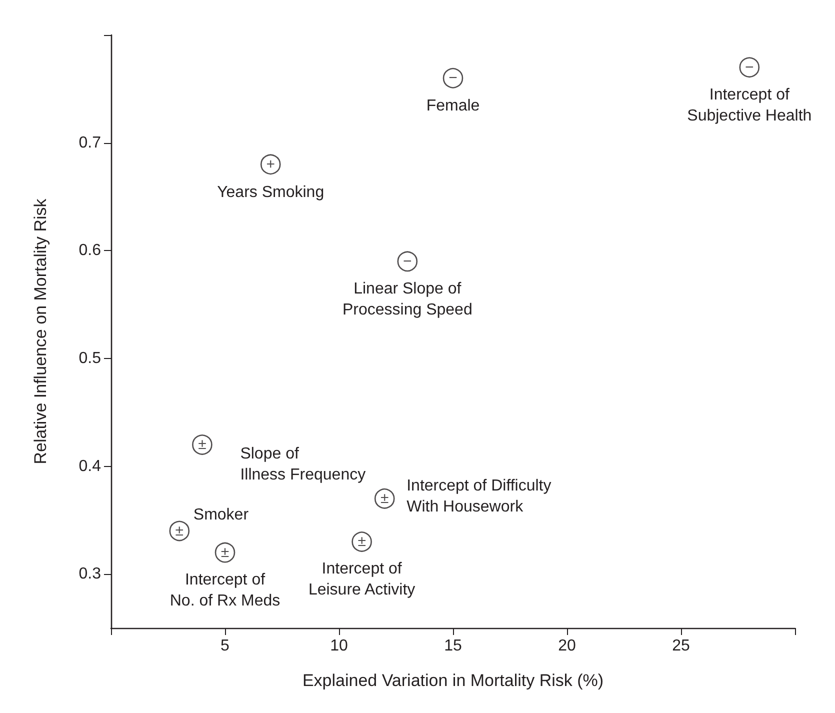  Describe the element at coordinates (407, 299) in the screenshot. I see `annotation: Linear Slope of Processing Speed` at that location.